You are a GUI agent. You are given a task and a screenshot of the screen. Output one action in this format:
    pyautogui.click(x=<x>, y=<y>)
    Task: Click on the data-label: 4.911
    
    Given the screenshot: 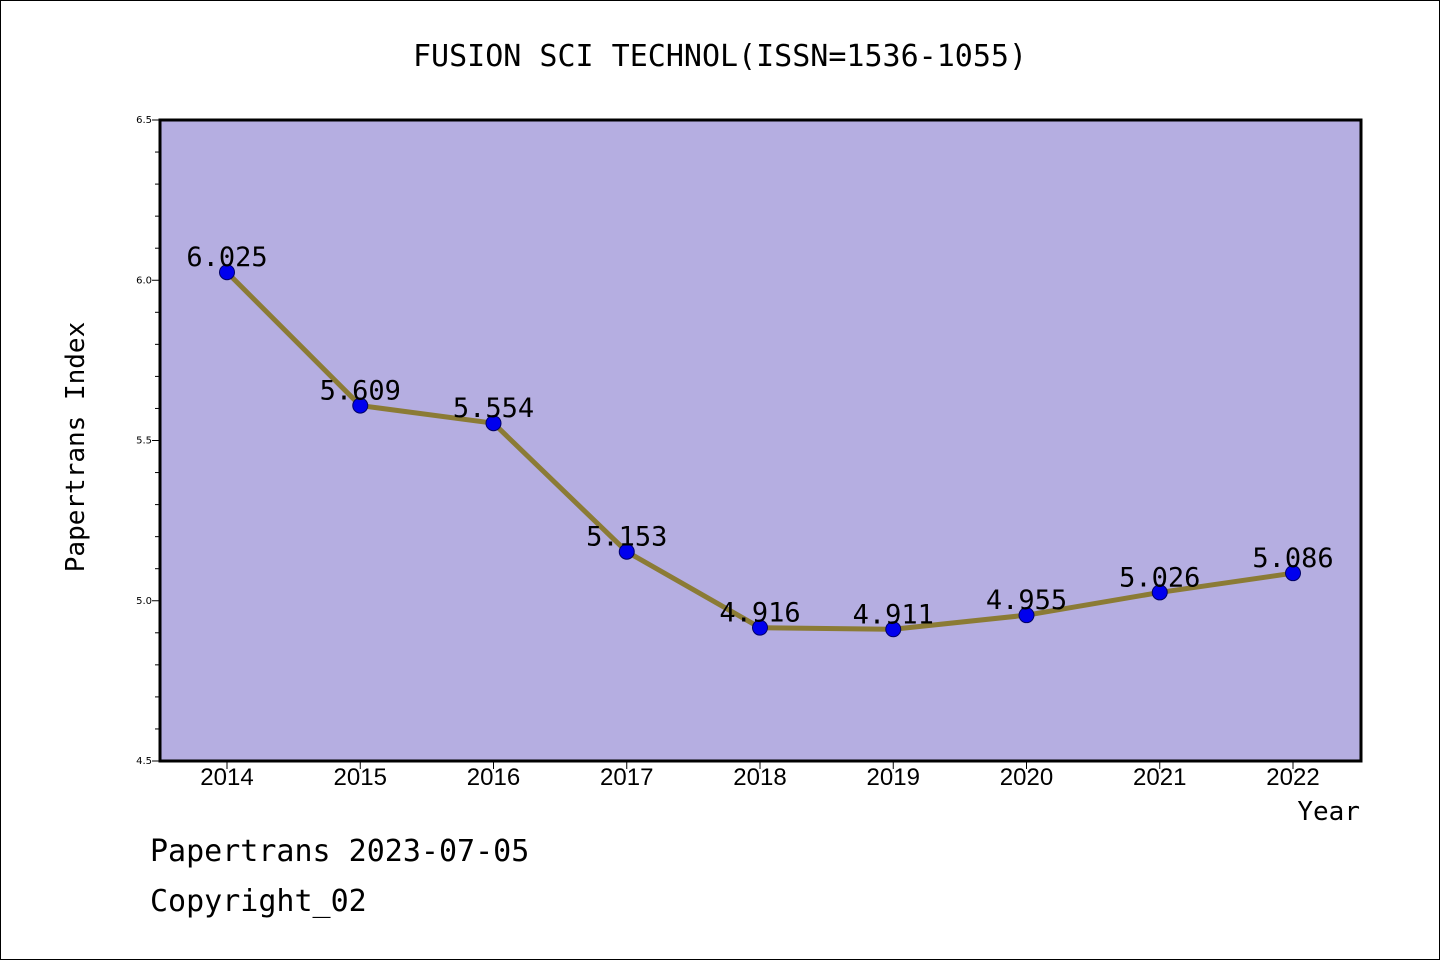 What is the action you would take?
    pyautogui.click(x=893, y=614)
    